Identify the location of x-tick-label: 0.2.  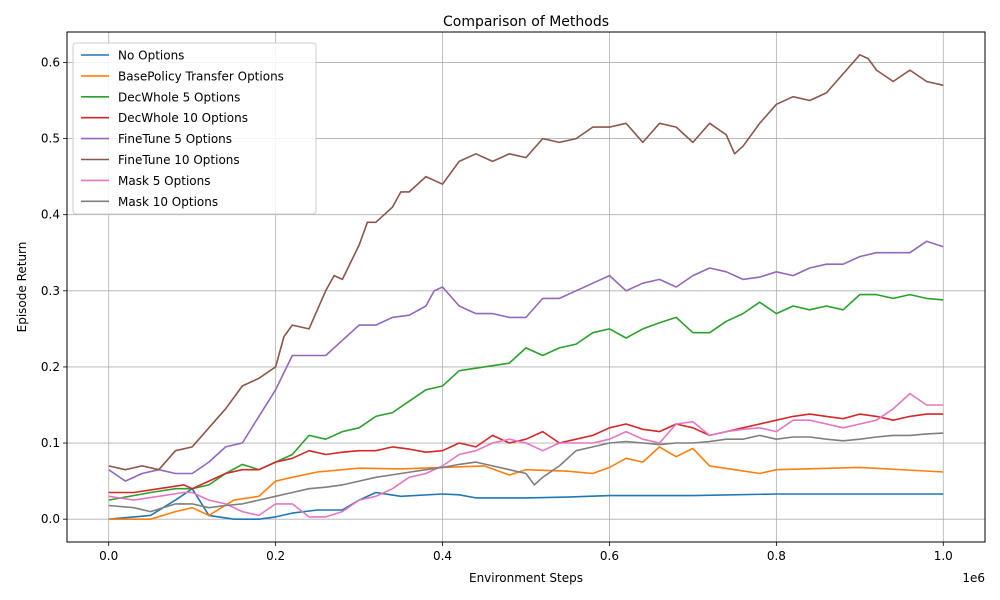
(275, 556).